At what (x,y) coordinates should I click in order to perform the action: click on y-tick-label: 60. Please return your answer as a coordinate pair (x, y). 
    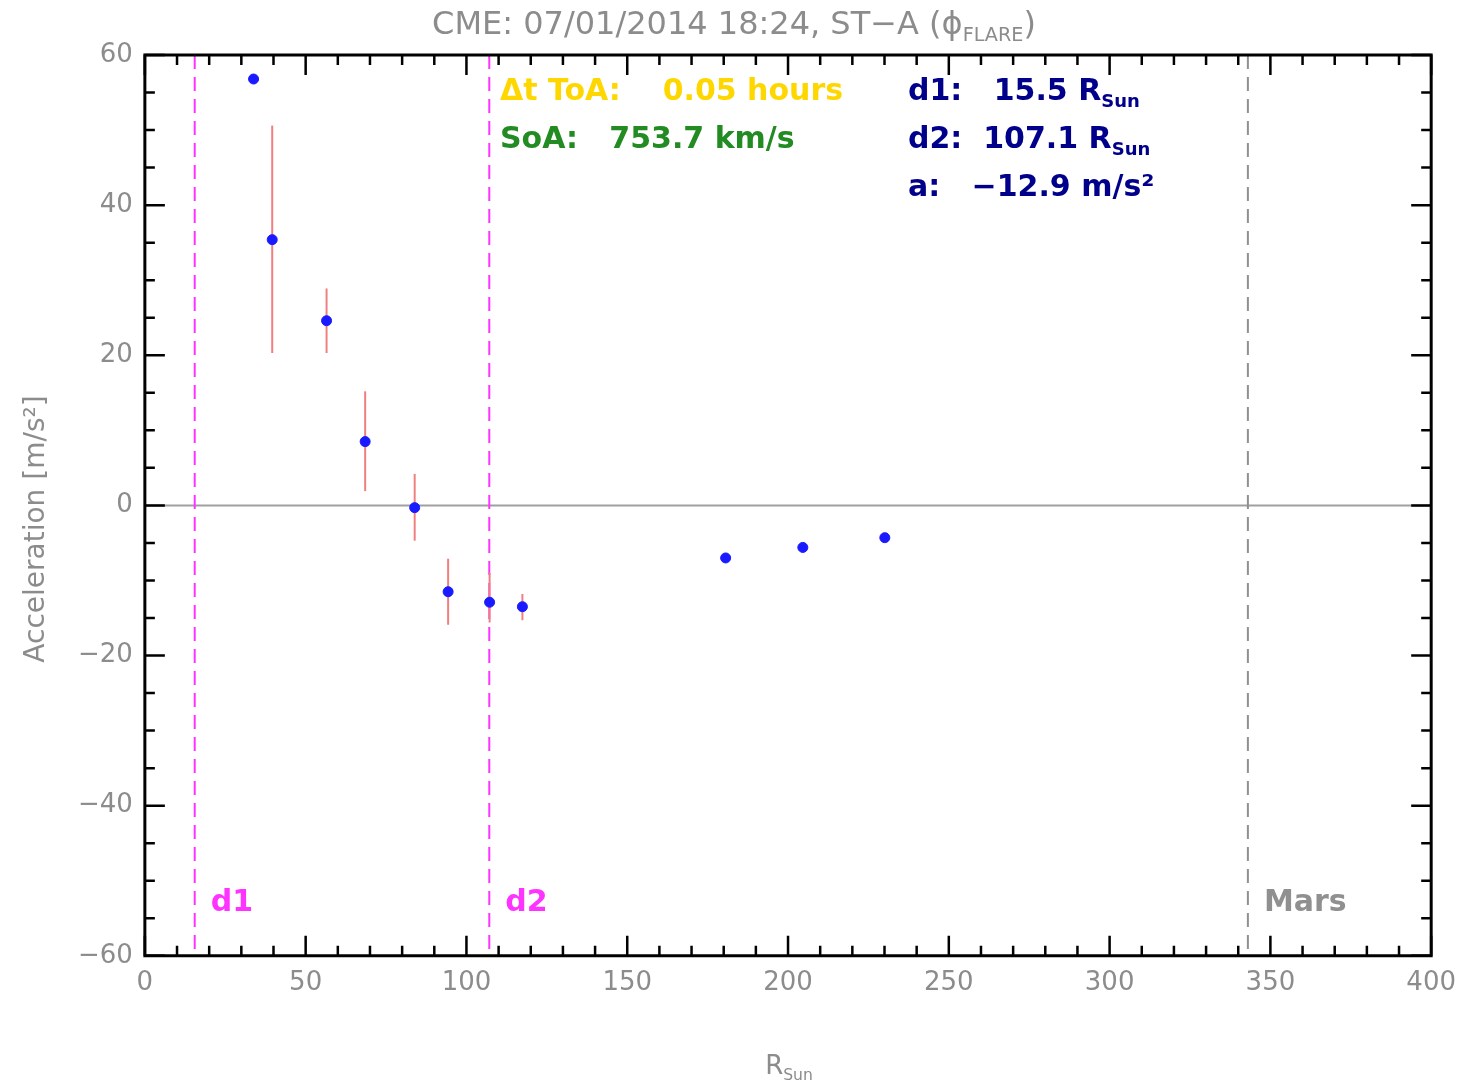
    Looking at the image, I should click on (116, 52).